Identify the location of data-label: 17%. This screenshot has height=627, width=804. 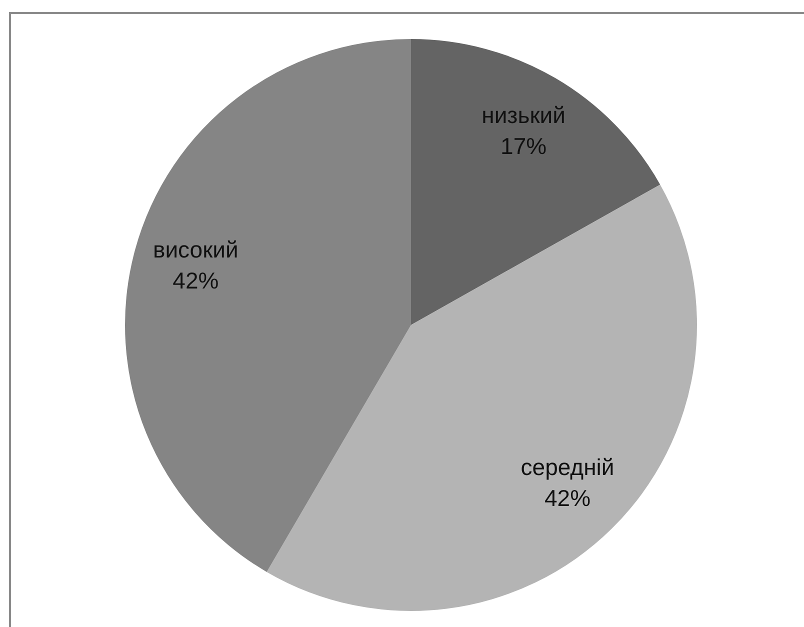
(523, 146).